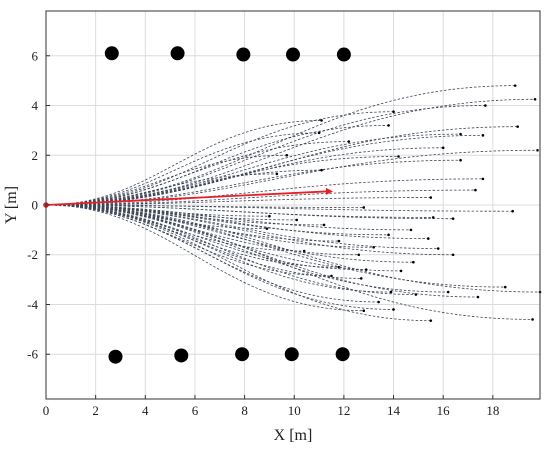 The width and height of the screenshot is (550, 451). What do you see at coordinates (343, 410) in the screenshot?
I see `x-tick-label: 12` at bounding box center [343, 410].